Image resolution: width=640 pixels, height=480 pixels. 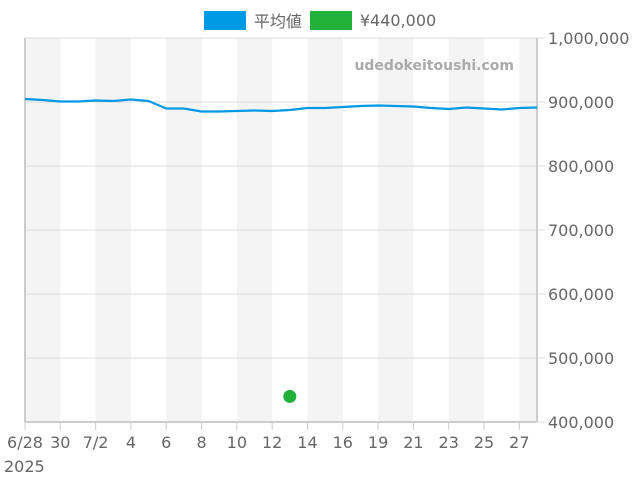 What do you see at coordinates (131, 442) in the screenshot?
I see `x-tick-label: 4` at bounding box center [131, 442].